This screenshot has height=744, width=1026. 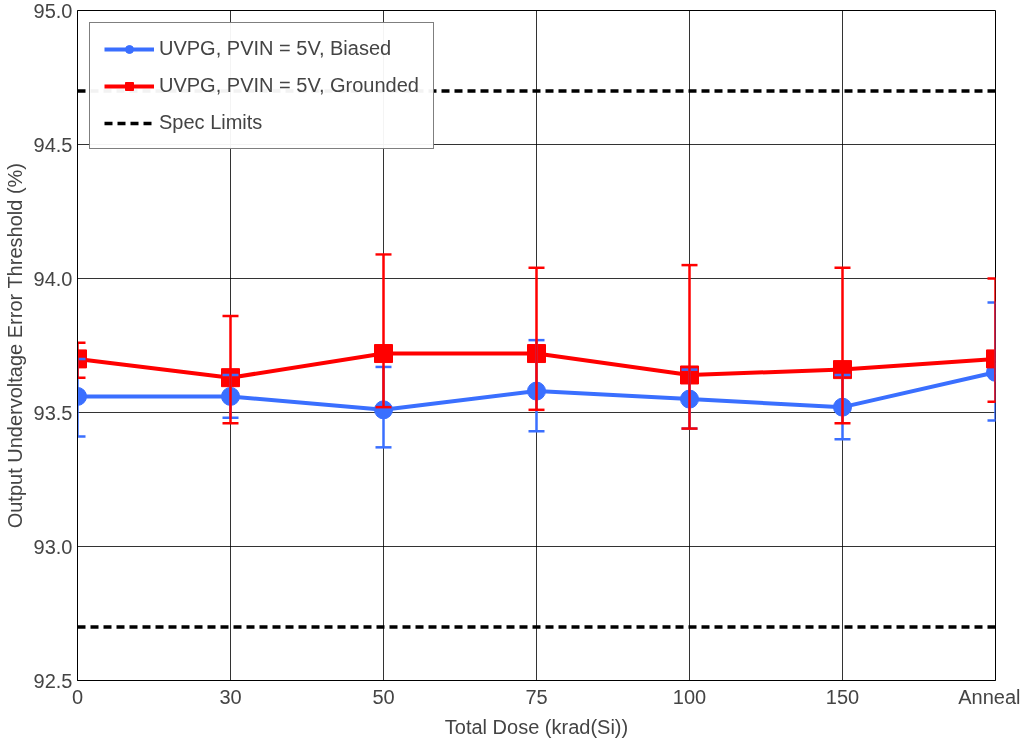 I want to click on x-tick-label: 100, so click(x=689, y=696).